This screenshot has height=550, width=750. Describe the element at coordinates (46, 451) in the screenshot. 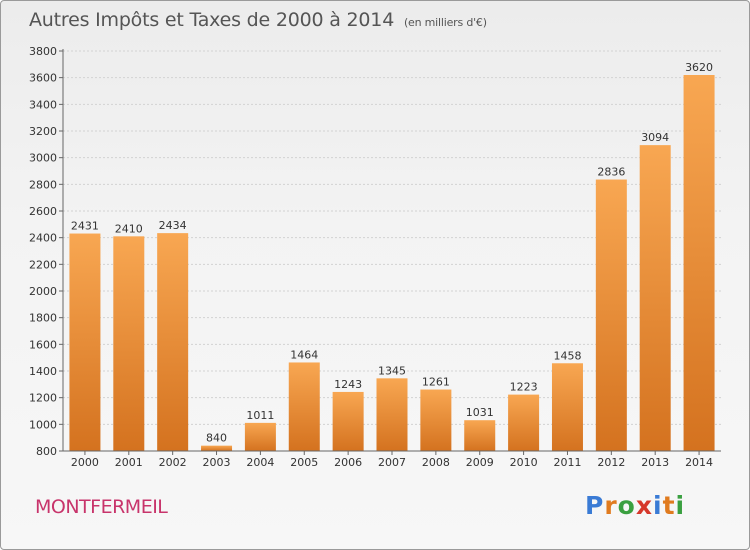

I see `y-tick-label: 800` at that location.